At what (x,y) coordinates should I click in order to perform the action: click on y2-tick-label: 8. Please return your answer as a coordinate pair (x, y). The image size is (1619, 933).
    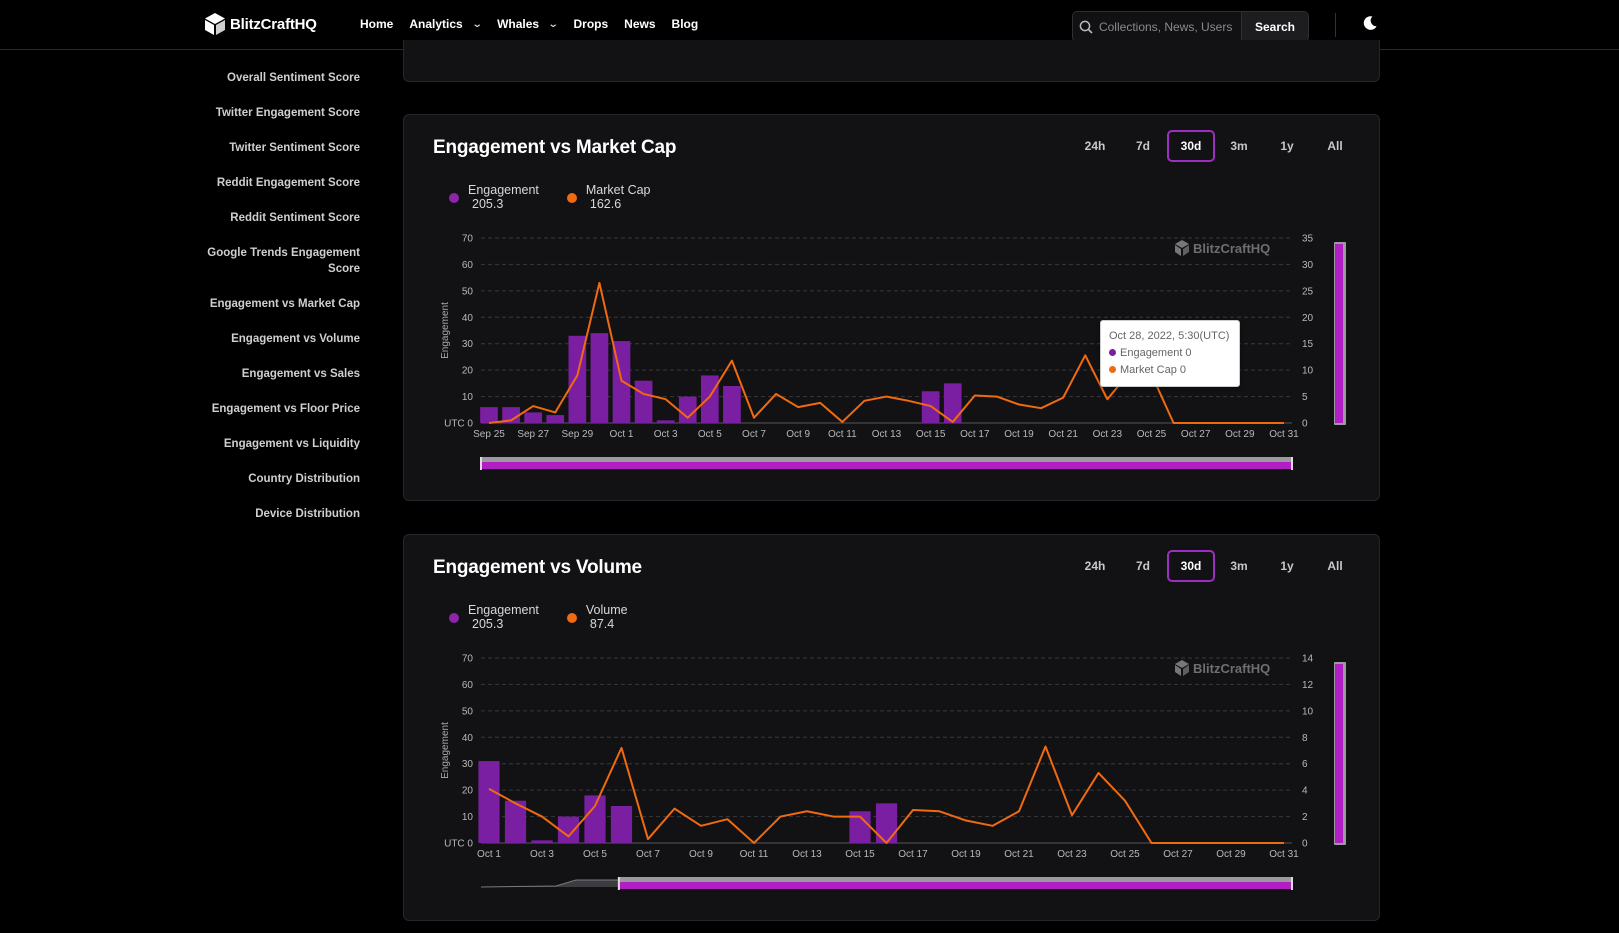
    Looking at the image, I should click on (1305, 738).